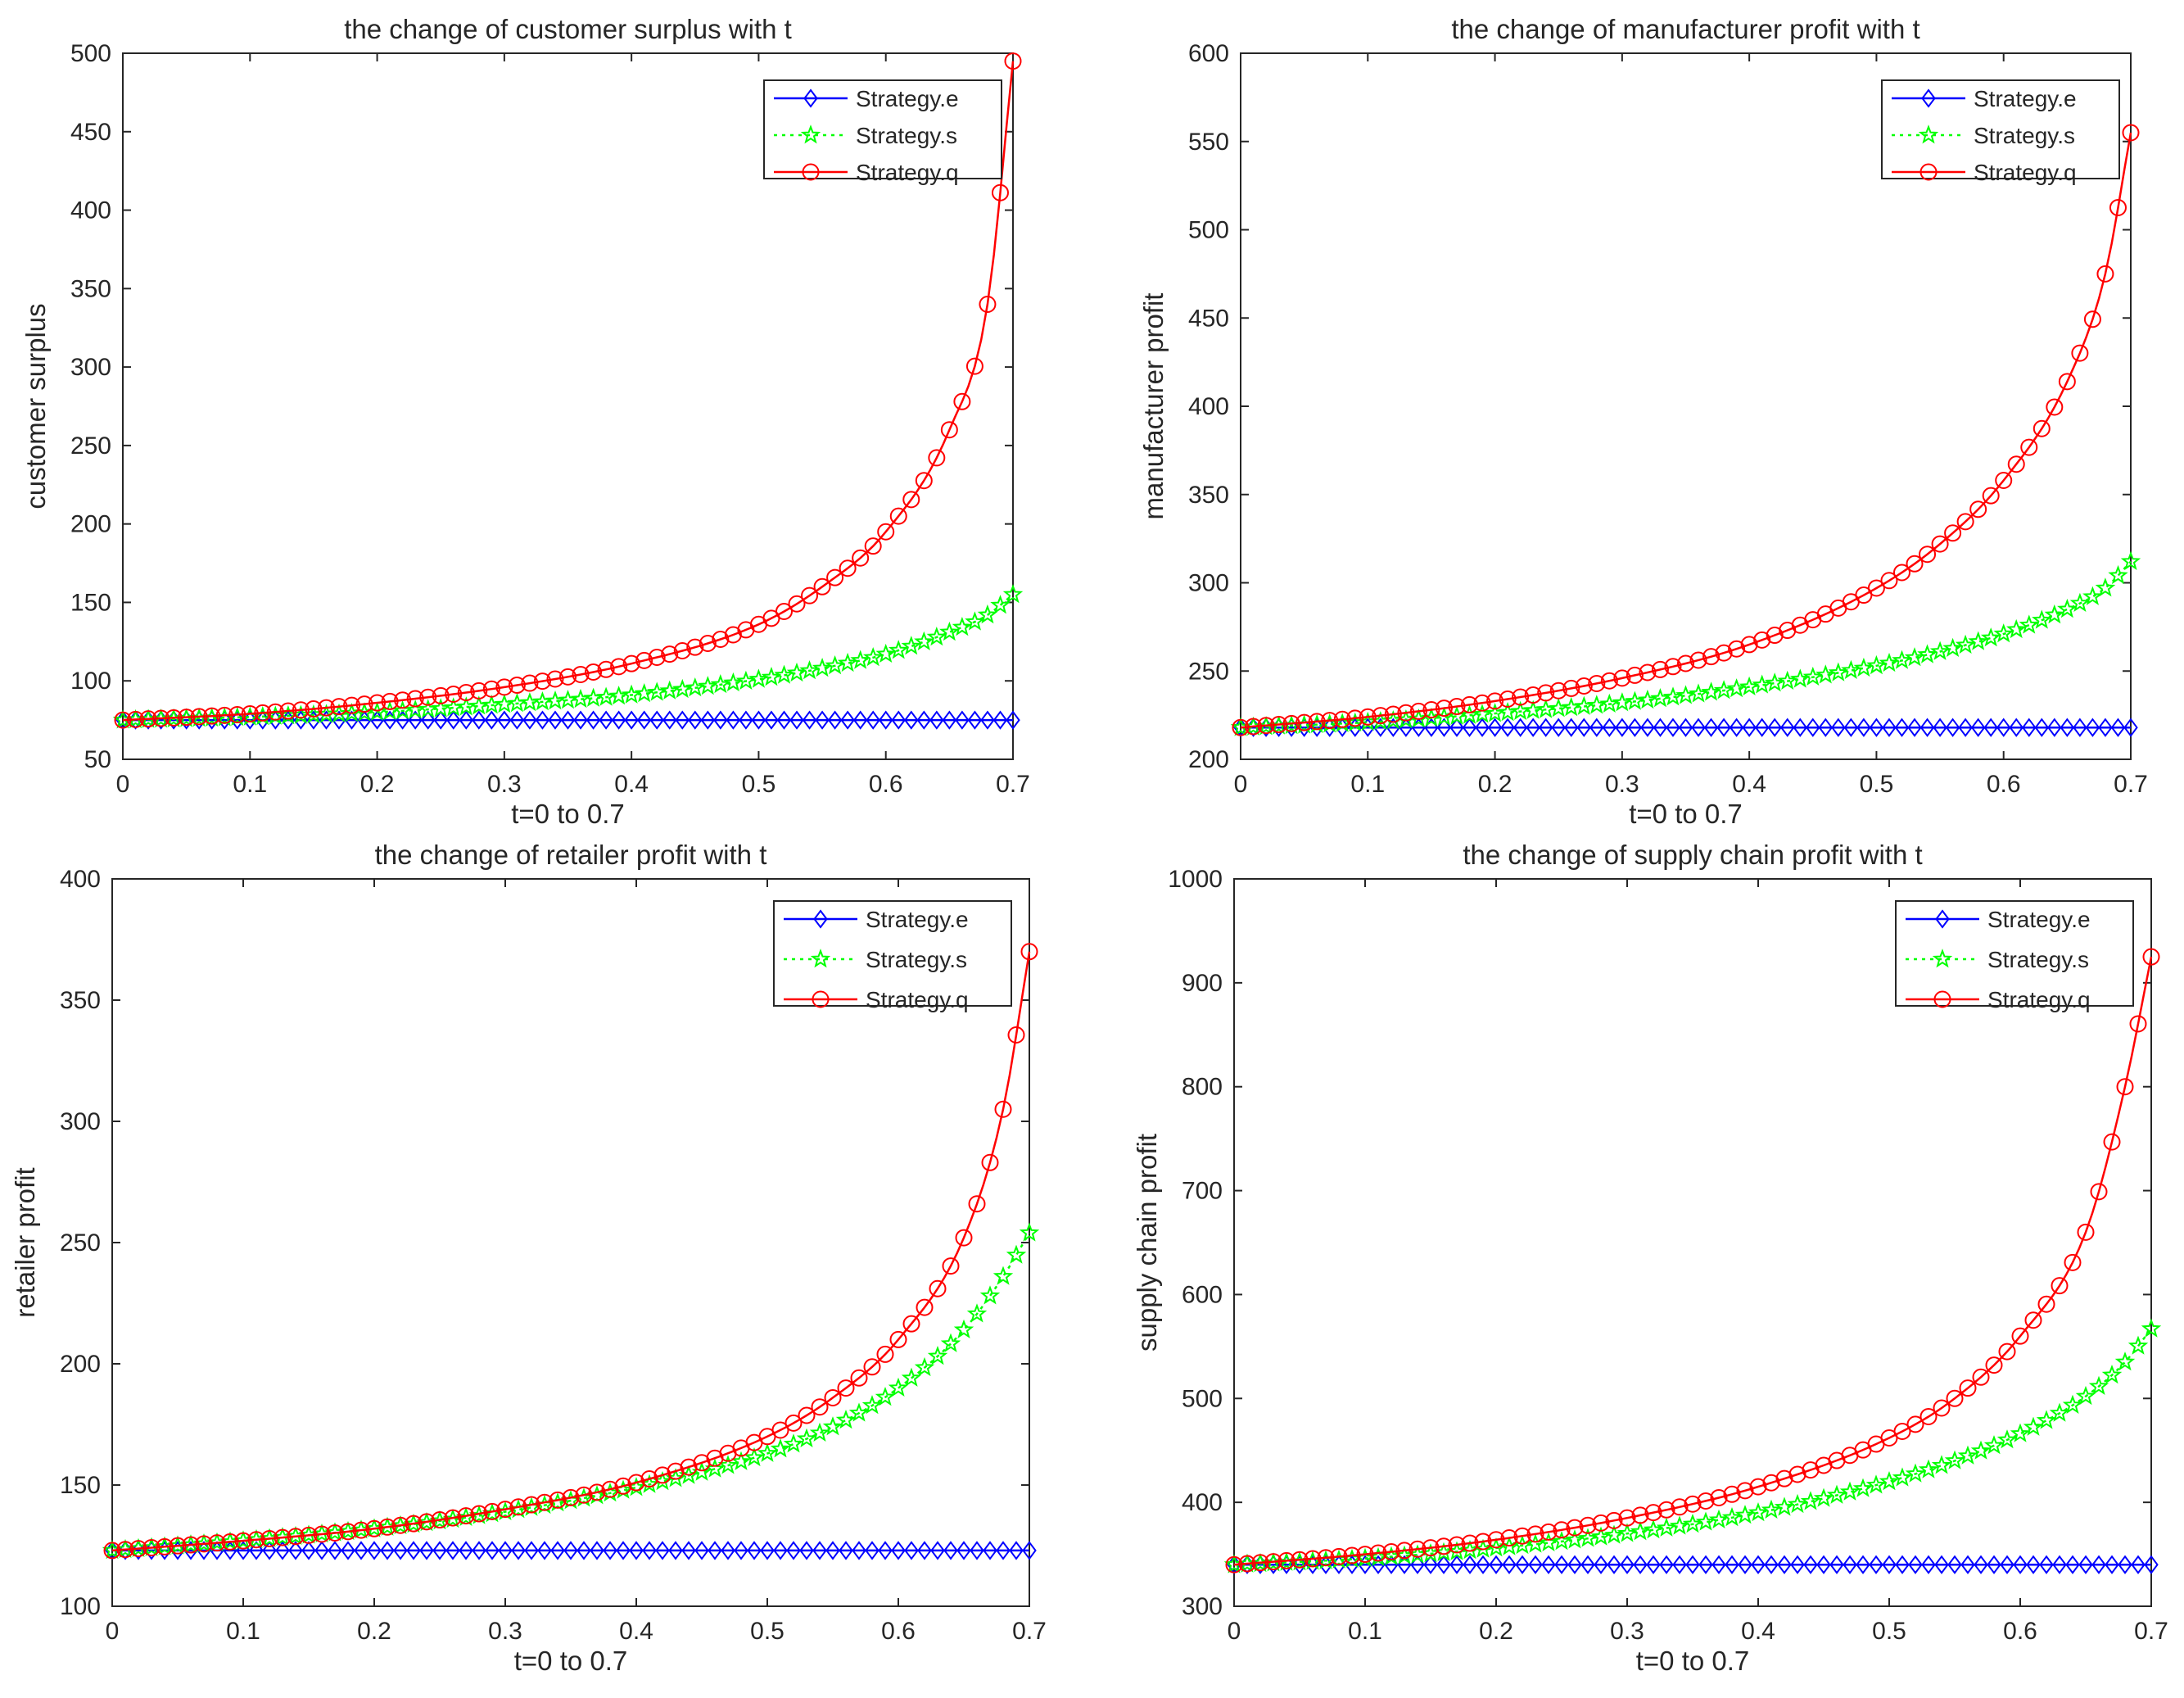  I want to click on x-tick-label: 0.4, so click(1749, 784).